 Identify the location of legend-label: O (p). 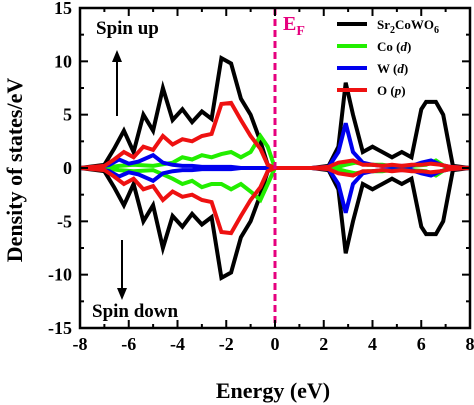
(391, 90).